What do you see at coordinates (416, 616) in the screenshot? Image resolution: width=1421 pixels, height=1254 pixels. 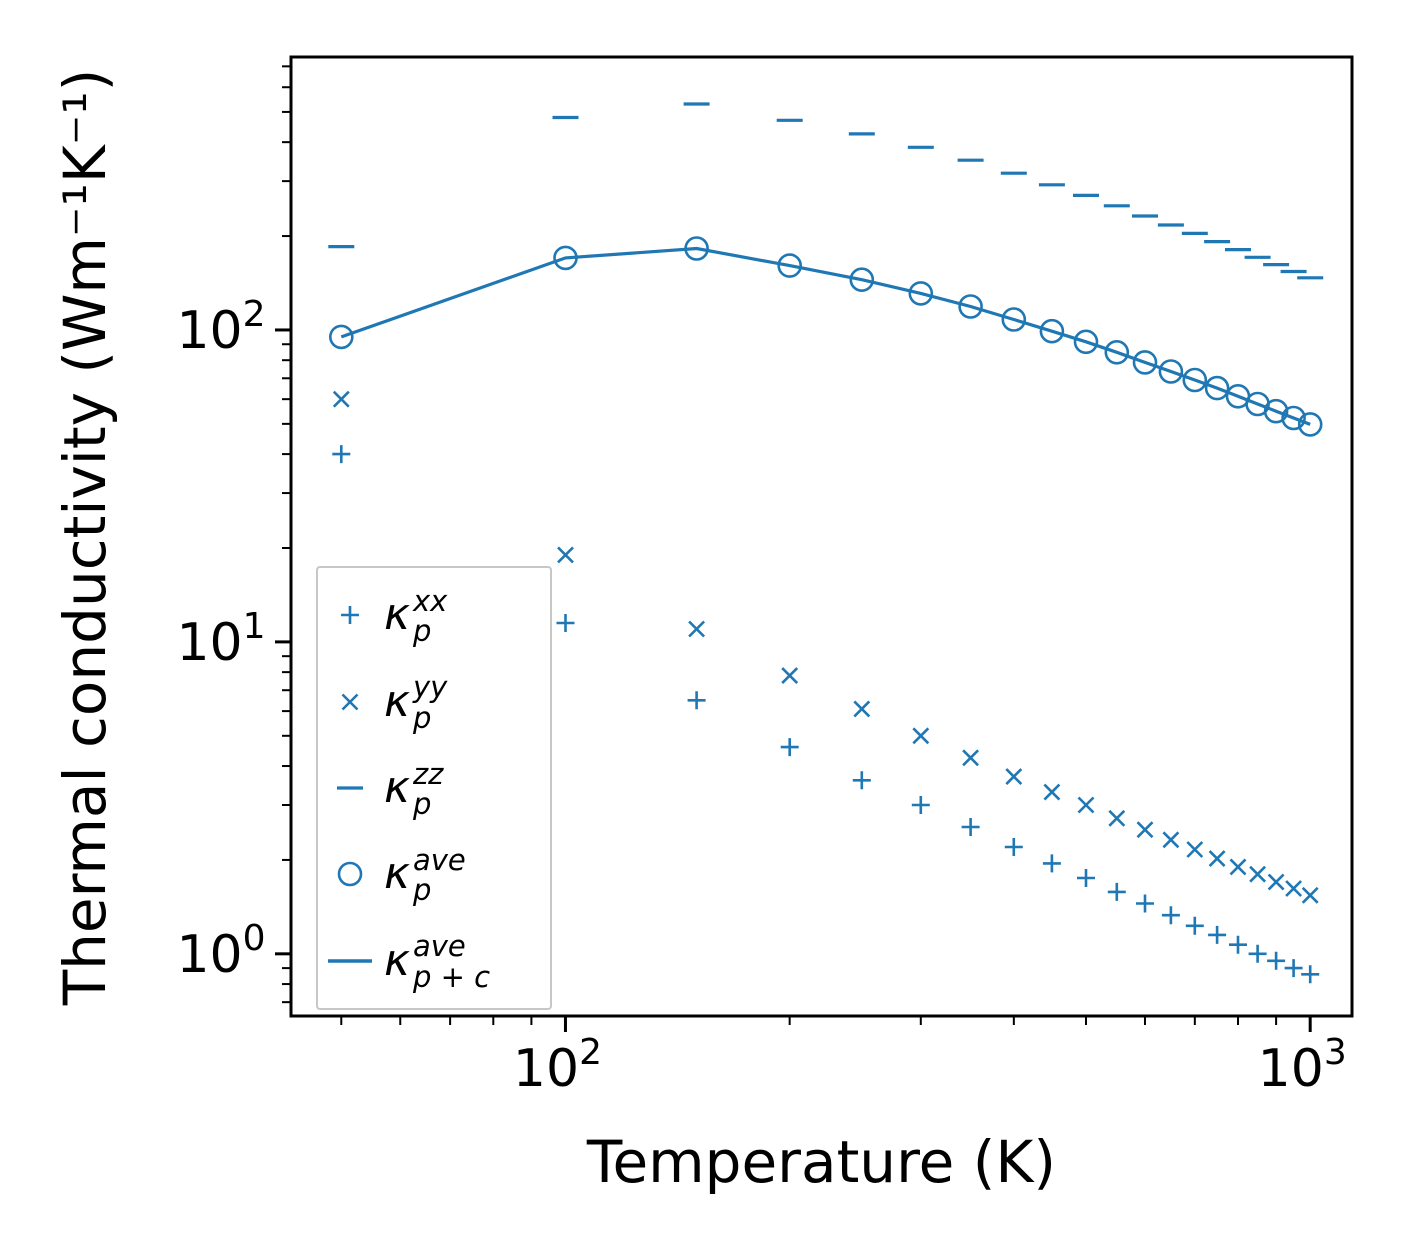 I see `legend-label-kappa-p-xx: κ xx p` at bounding box center [416, 616].